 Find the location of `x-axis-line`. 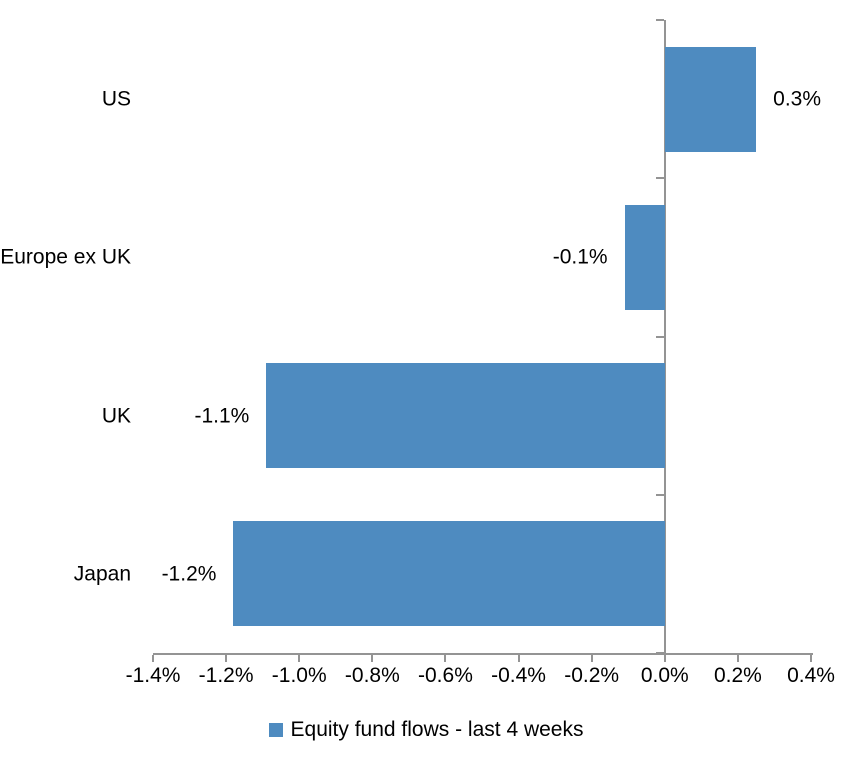

x-axis-line is located at coordinates (483, 654).